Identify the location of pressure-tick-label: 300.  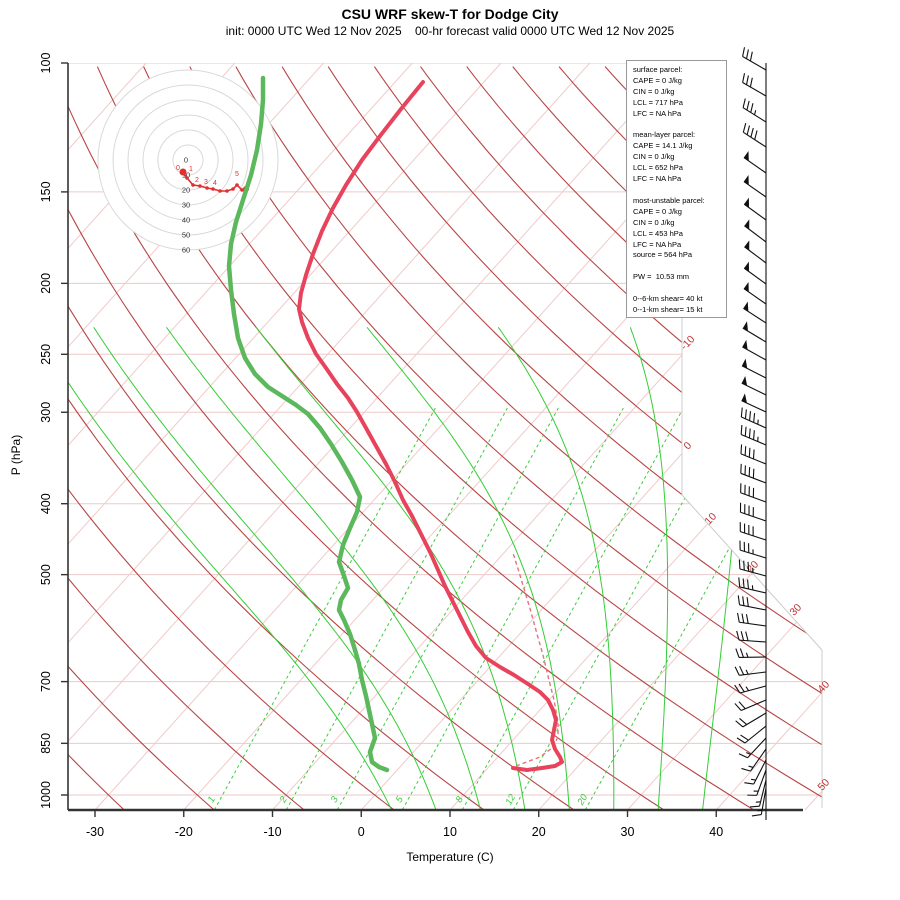
(46, 412).